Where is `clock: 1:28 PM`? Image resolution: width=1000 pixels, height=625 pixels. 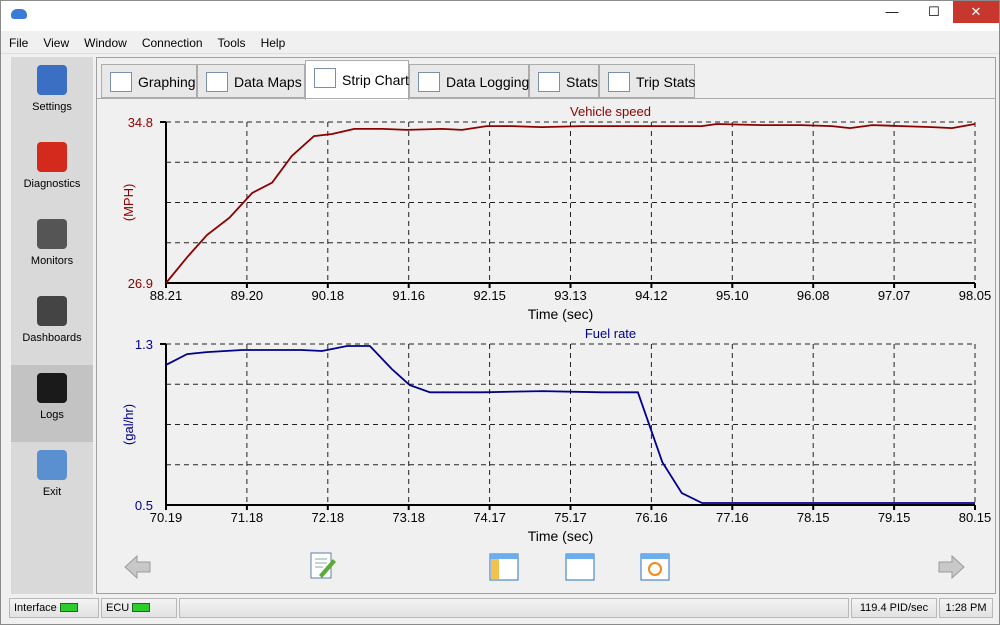 clock: 1:28 PM is located at coordinates (966, 608).